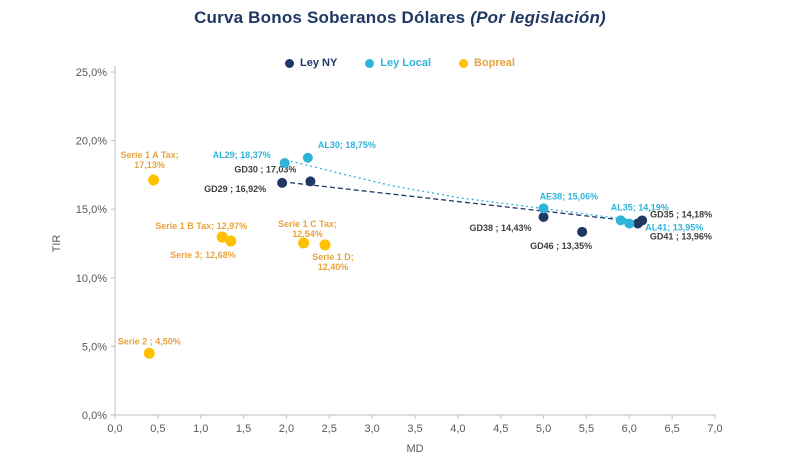 This screenshot has width=800, height=460. Describe the element at coordinates (200, 429) in the screenshot. I see `x-axis-tick-label: 1,0` at that location.